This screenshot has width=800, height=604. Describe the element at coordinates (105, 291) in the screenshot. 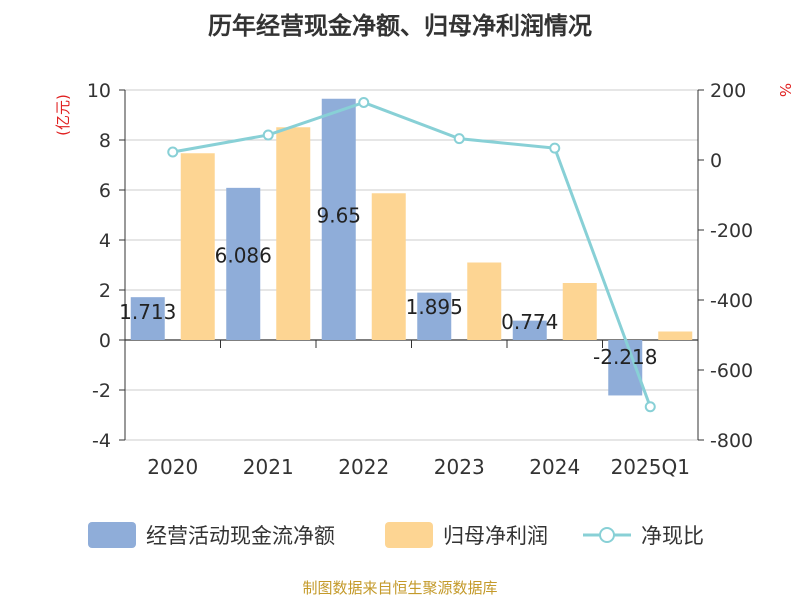

I see `left-tick-label: 2` at that location.